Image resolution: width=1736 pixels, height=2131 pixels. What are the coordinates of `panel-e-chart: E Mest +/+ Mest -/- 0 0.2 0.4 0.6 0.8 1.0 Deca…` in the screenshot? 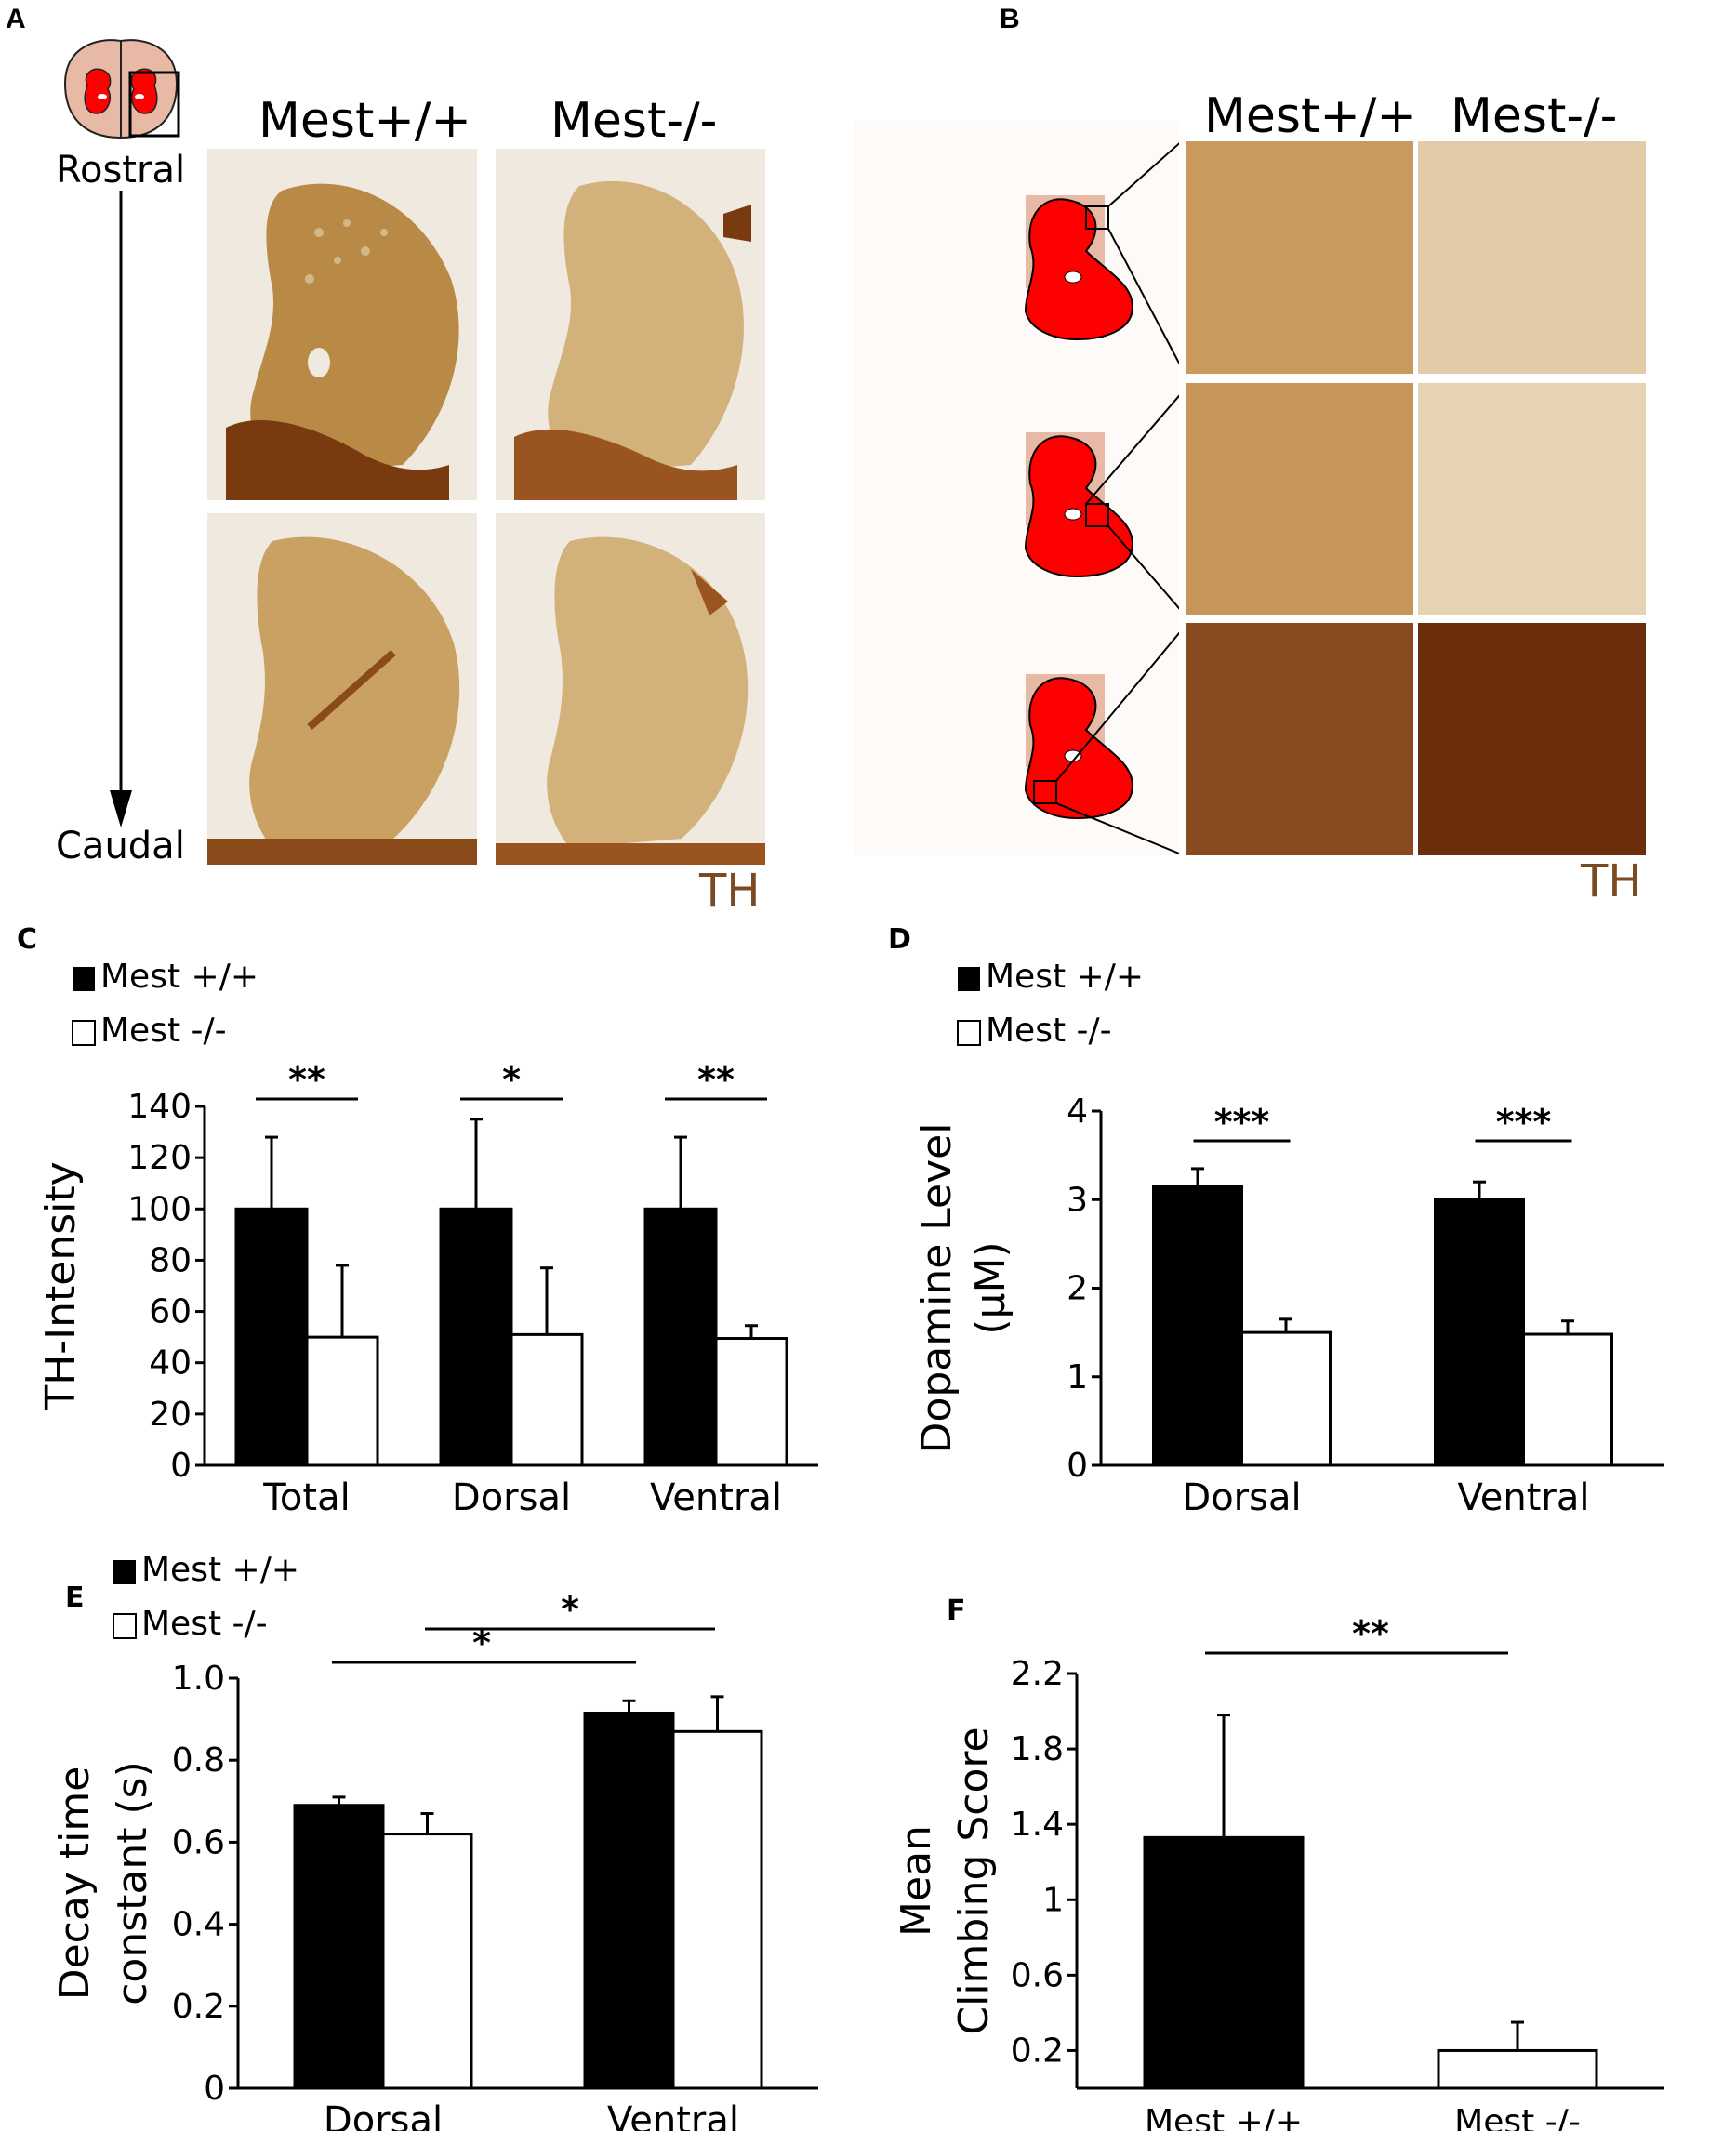 It's located at (434, 1841).